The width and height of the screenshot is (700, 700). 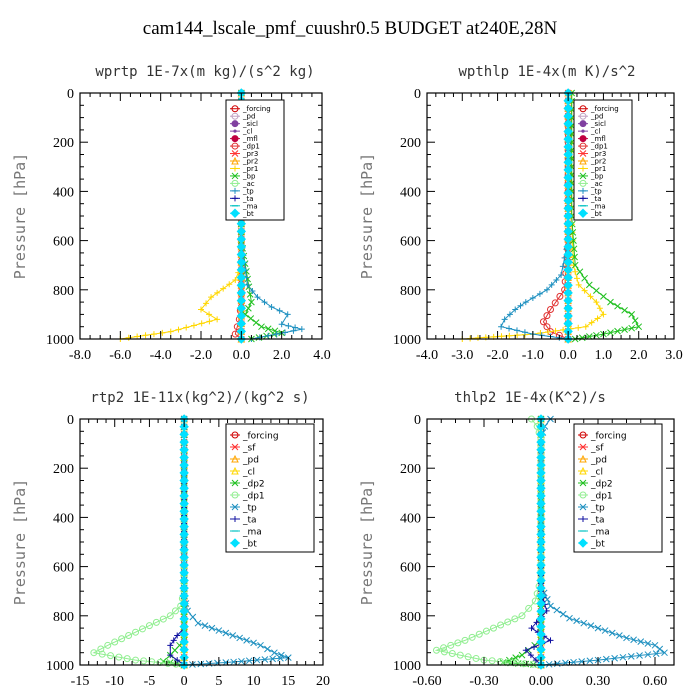 I want to click on y-tick-label: 1000, so click(x=407, y=340).